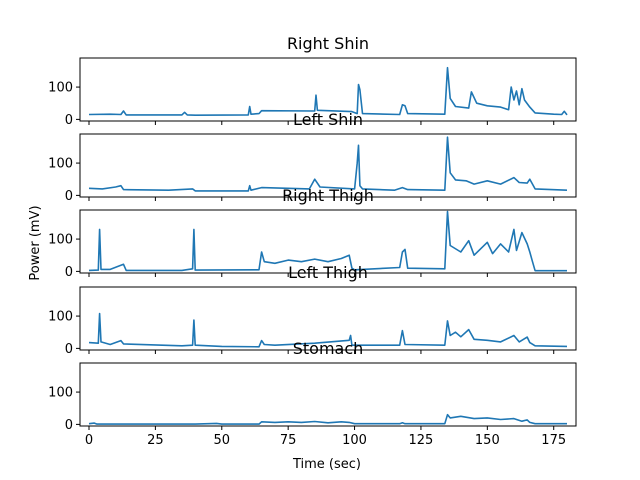 The height and width of the screenshot is (480, 640). What do you see at coordinates (155, 440) in the screenshot?
I see `x-tick-label: 25` at bounding box center [155, 440].